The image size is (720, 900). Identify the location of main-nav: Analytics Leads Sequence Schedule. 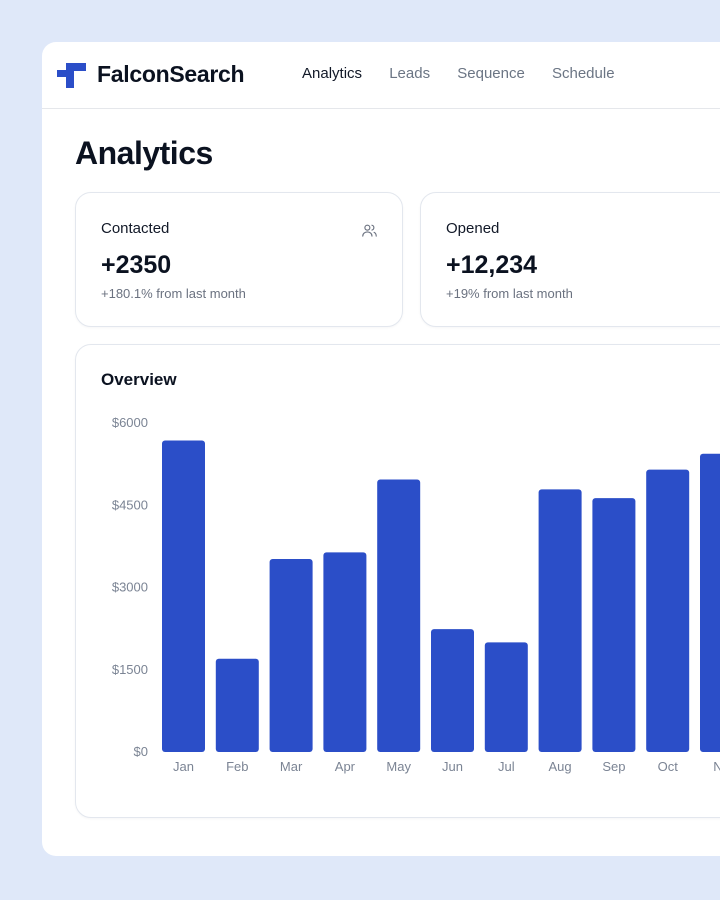
(470, 73).